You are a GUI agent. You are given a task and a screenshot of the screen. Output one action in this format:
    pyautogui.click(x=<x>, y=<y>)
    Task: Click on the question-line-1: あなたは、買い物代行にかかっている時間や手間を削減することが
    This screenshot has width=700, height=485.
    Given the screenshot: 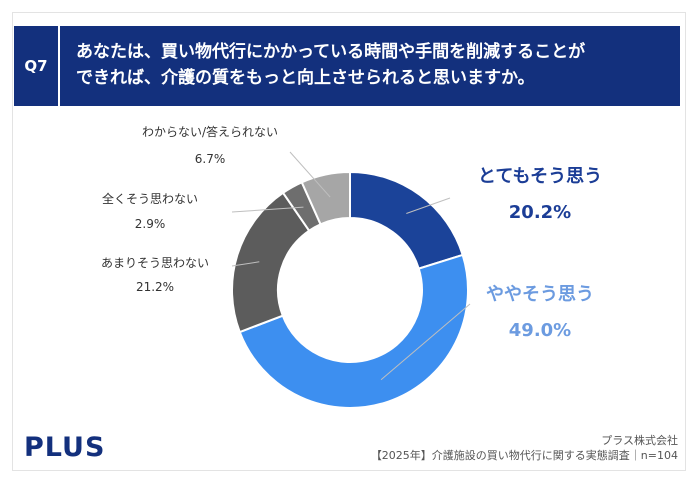 What is the action you would take?
    pyautogui.click(x=331, y=52)
    